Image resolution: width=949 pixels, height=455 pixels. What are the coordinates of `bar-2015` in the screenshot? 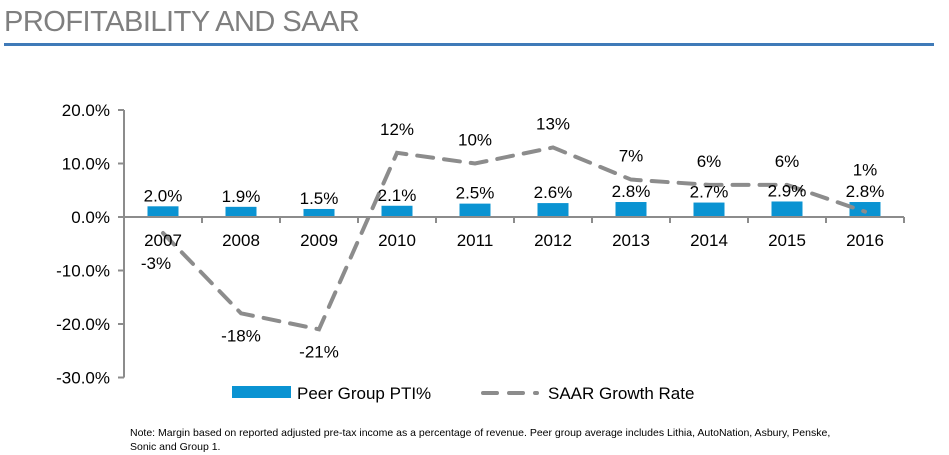 It's located at (787, 209).